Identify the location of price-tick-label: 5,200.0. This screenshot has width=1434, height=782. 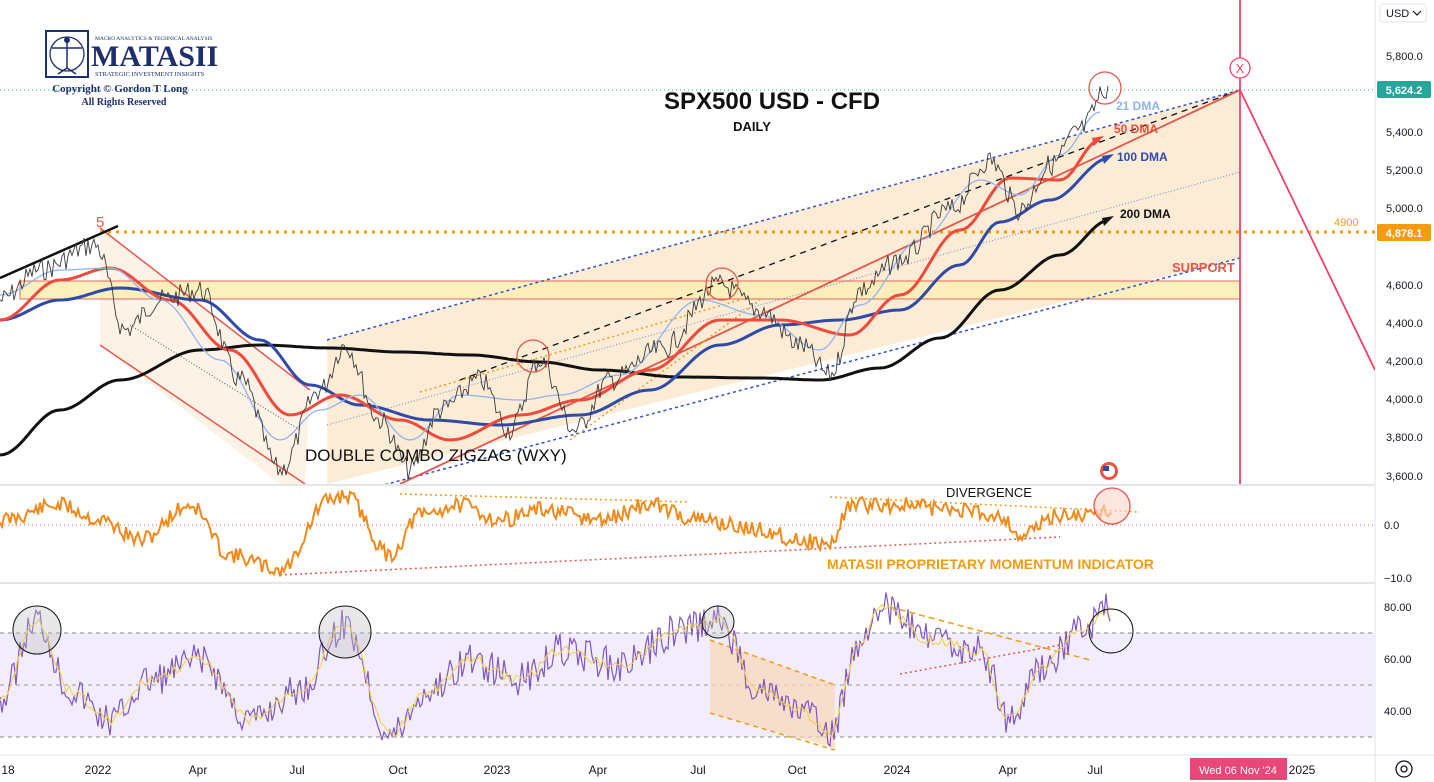
(1404, 171).